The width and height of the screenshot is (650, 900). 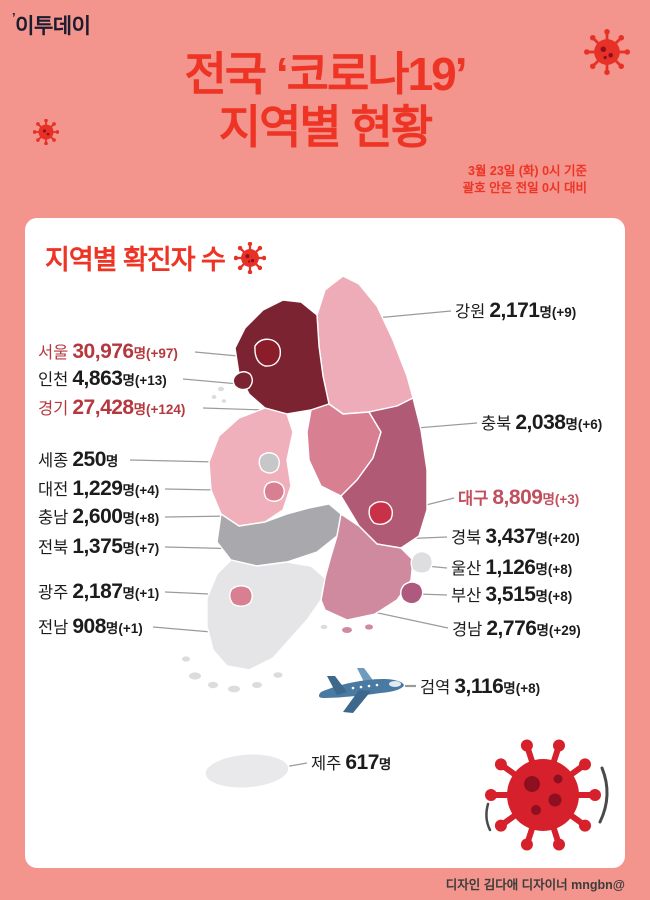 What do you see at coordinates (381, 513) in the screenshot?
I see `map-region-daegu` at bounding box center [381, 513].